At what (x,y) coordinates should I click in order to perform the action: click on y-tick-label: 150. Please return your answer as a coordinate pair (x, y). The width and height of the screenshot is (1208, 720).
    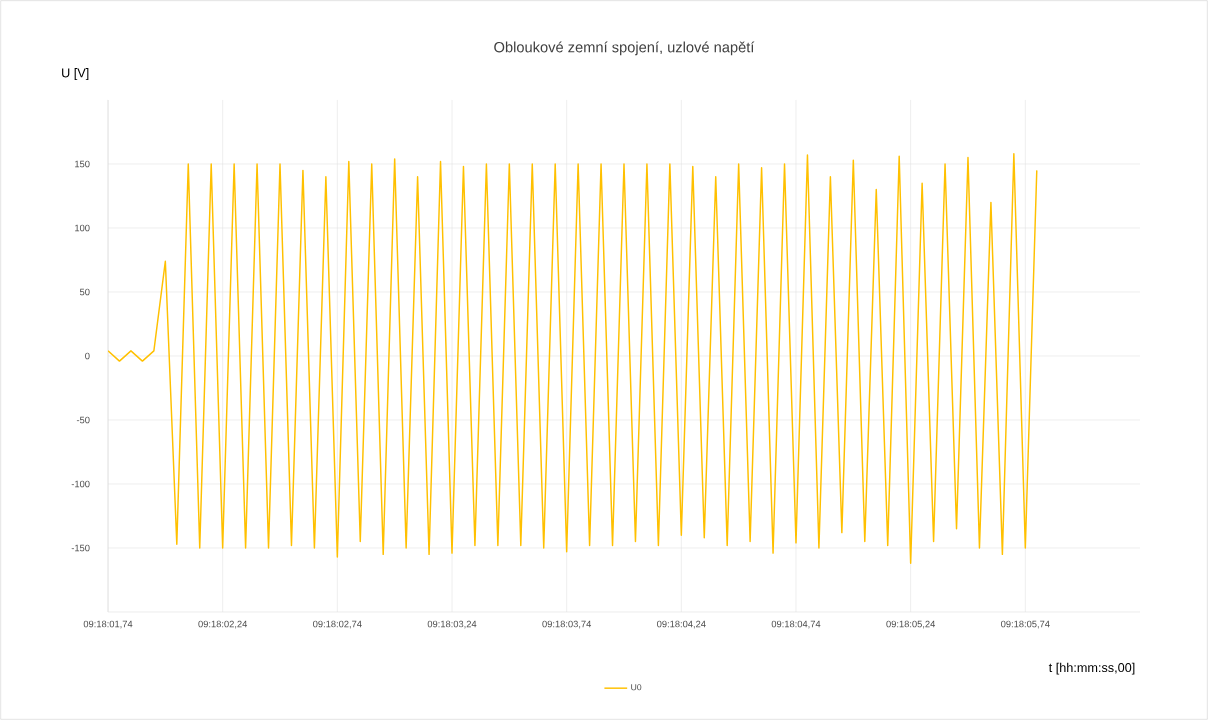
    Looking at the image, I should click on (82, 164).